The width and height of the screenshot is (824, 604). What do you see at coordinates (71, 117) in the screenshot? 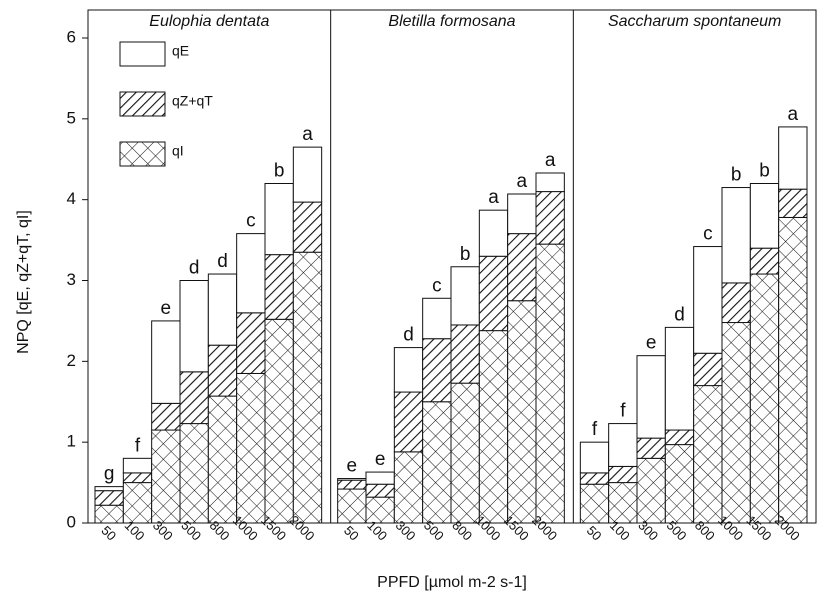
I see `y-tick-label: 5` at bounding box center [71, 117].